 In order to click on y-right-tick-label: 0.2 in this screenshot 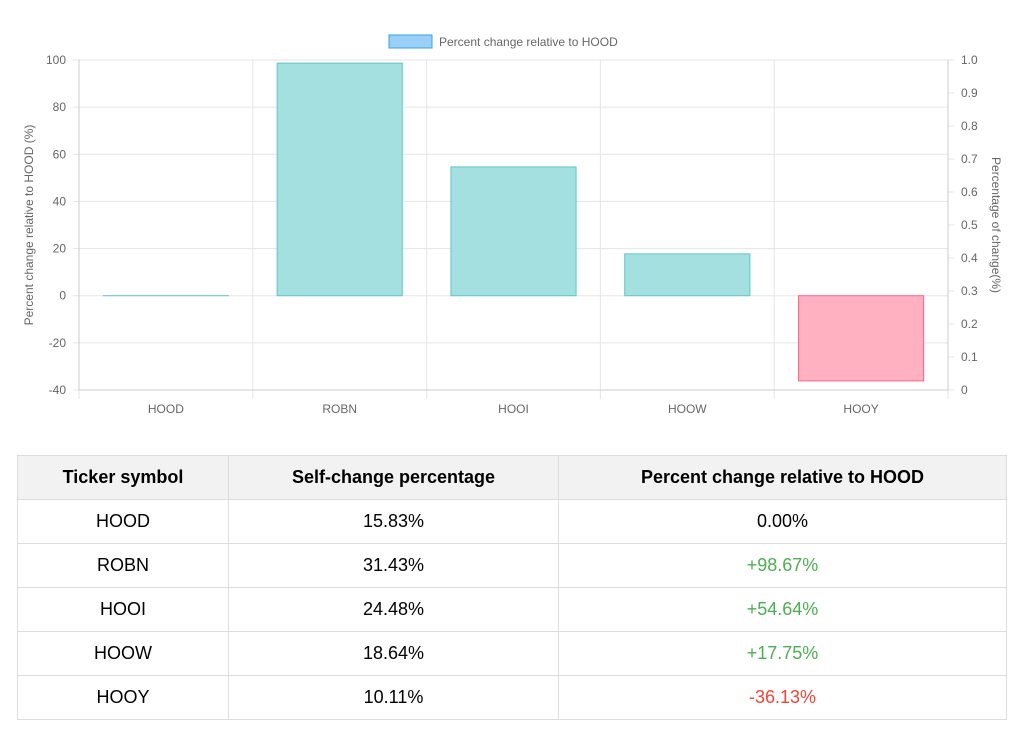, I will do `click(969, 324)`.